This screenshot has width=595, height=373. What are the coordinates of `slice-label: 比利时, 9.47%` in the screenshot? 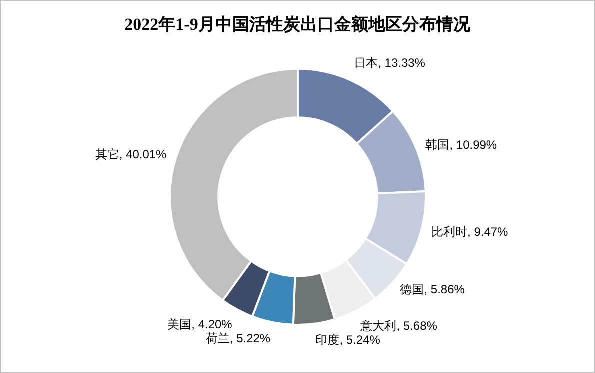 It's located at (470, 231).